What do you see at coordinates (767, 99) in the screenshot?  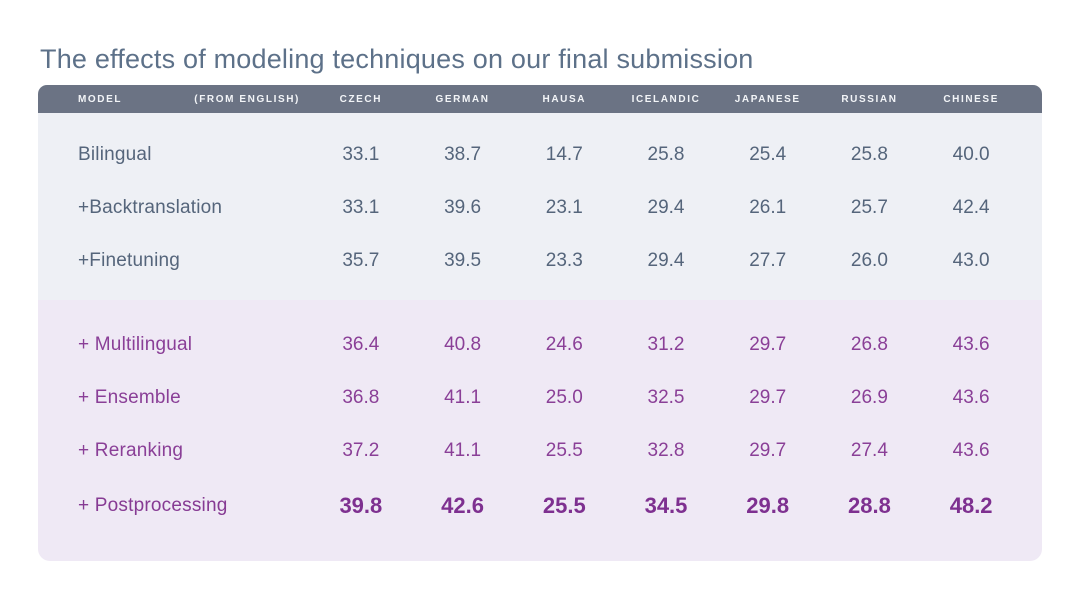 I see `column-header-japanese: JAPANESE` at bounding box center [767, 99].